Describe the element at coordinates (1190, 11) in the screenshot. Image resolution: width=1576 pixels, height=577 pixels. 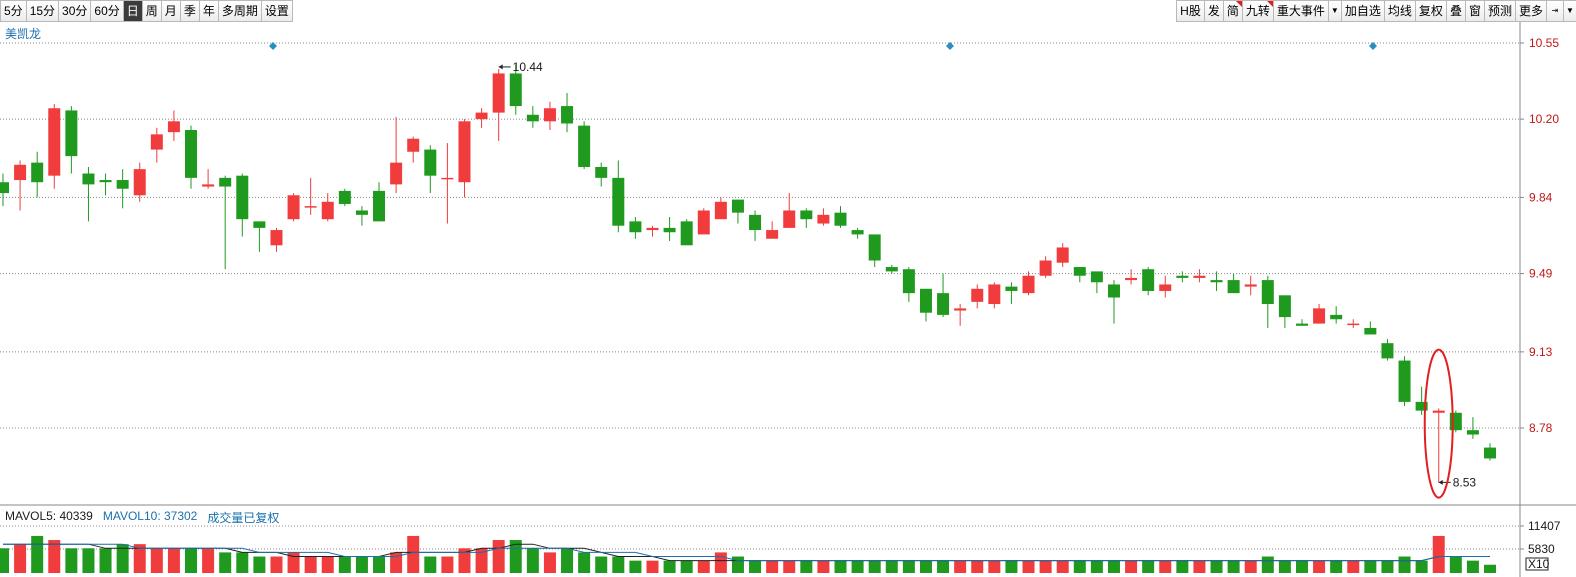
I see `tool-button-0: H股` at that location.